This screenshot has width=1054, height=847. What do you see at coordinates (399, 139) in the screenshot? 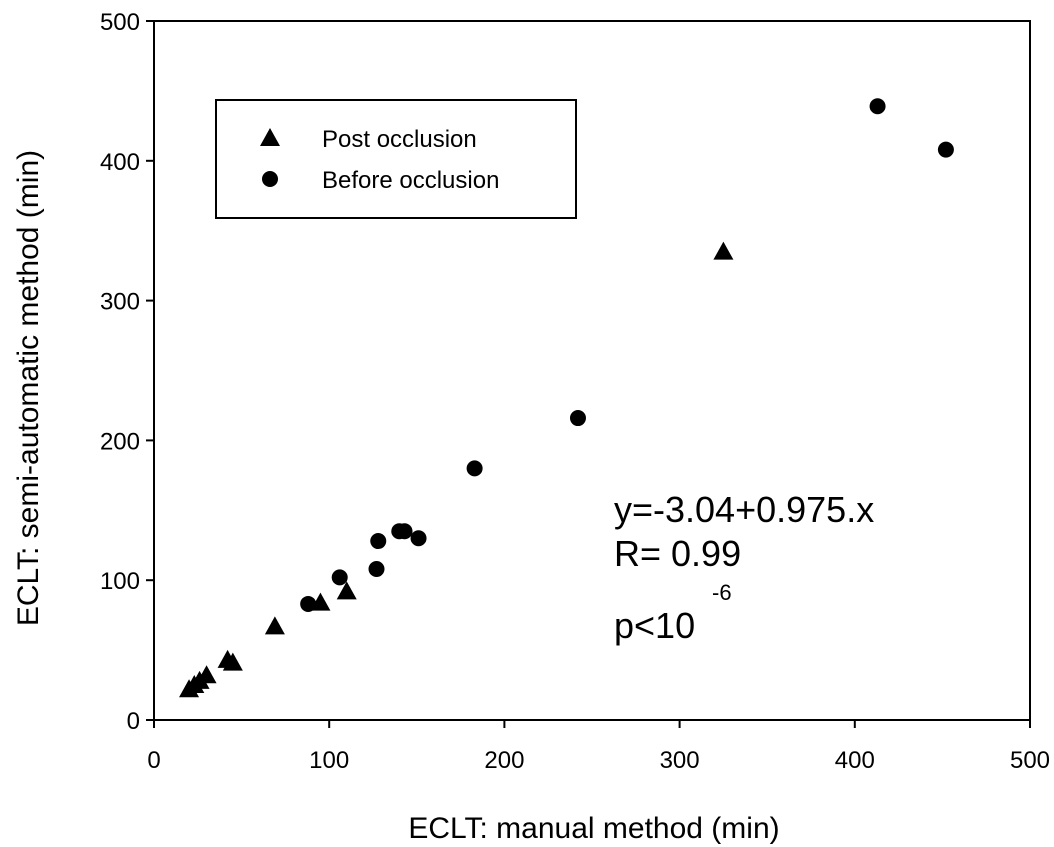
I see `legend-label-post-occlusion: Post occlusion` at bounding box center [399, 139].